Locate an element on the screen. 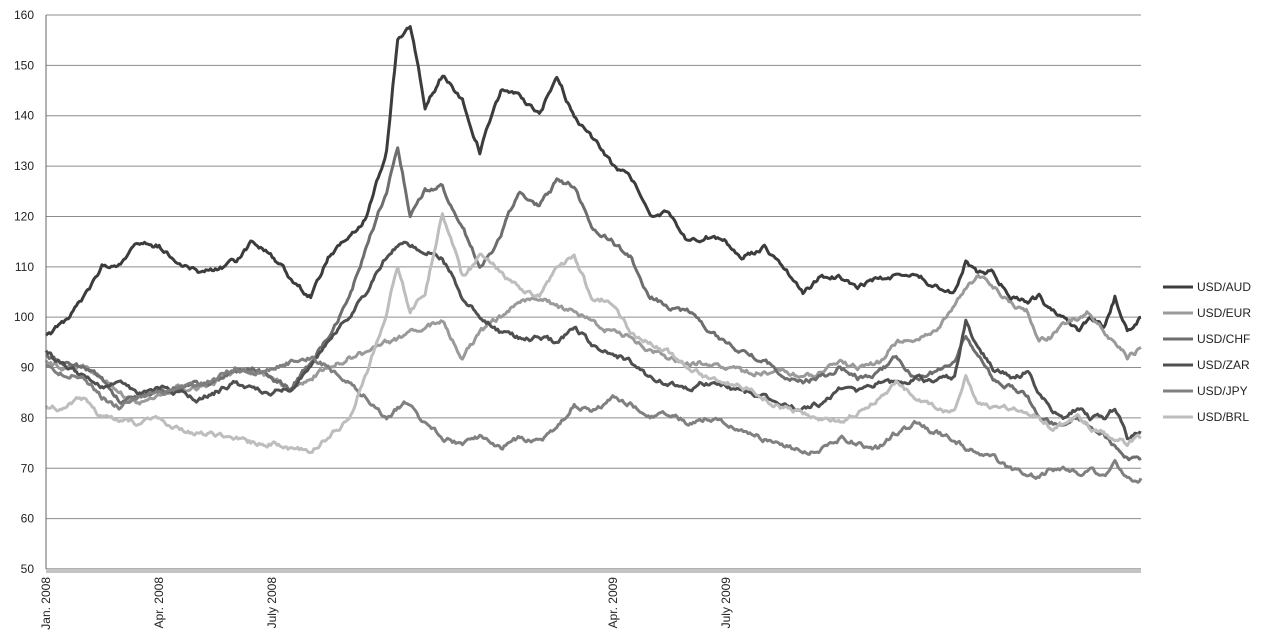 The width and height of the screenshot is (1265, 643). y-tick-label-60: 60 is located at coordinates (28, 519).